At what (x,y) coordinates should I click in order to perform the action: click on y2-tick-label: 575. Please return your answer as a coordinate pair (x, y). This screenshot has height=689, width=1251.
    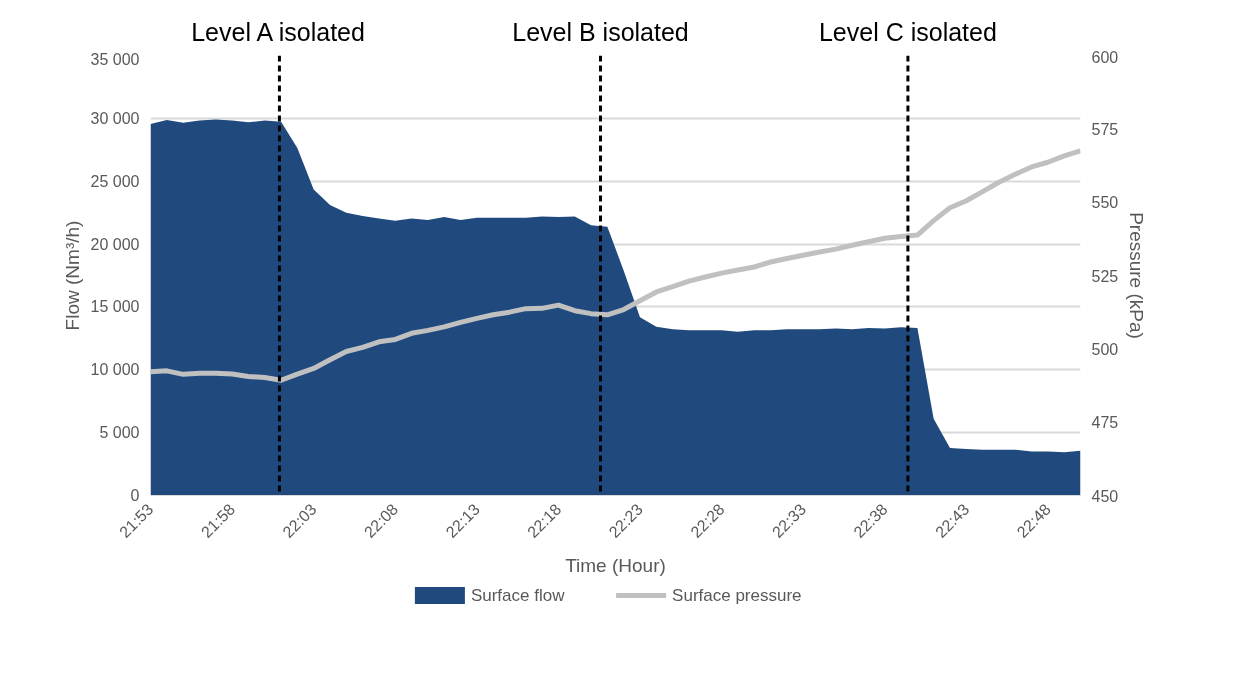
    Looking at the image, I should click on (1105, 129).